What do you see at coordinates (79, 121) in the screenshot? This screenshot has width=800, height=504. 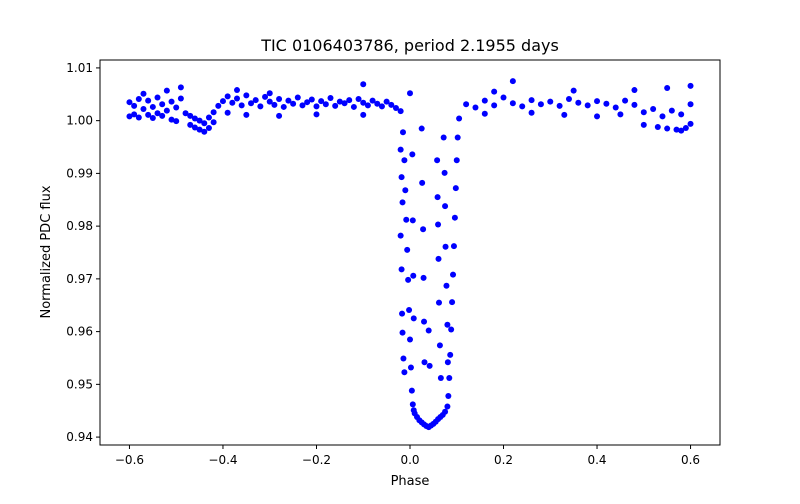 I see `y-tick-label: 1.00` at bounding box center [79, 121].